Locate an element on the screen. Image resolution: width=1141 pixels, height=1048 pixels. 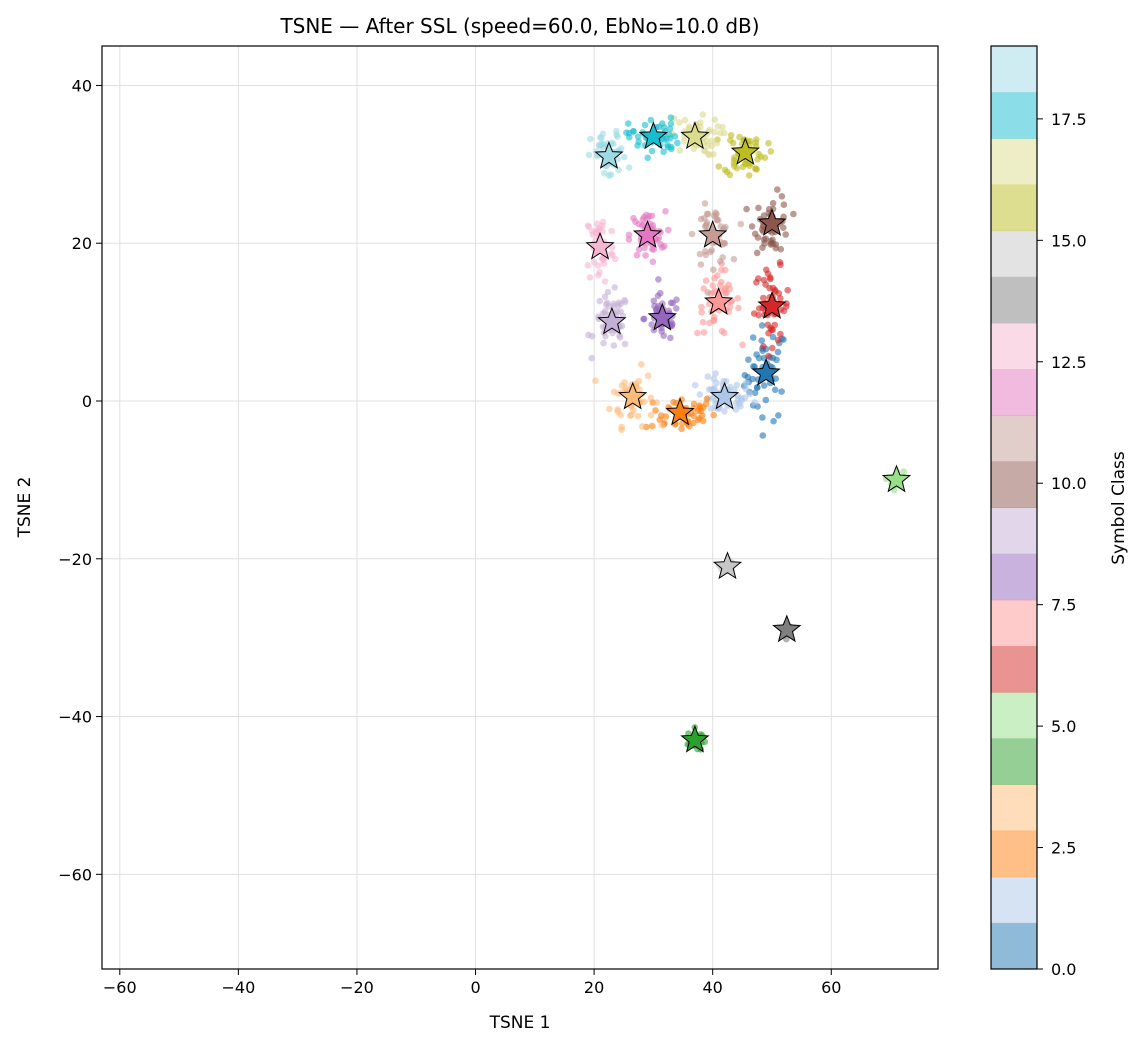
colorbar-tick-label: 7.5 is located at coordinates (1063, 605).